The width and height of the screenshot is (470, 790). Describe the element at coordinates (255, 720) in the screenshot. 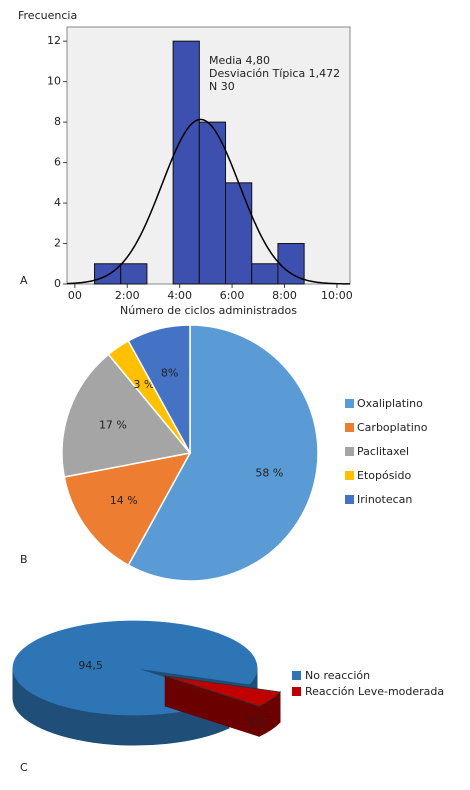

I see `data-label: 5,5` at that location.